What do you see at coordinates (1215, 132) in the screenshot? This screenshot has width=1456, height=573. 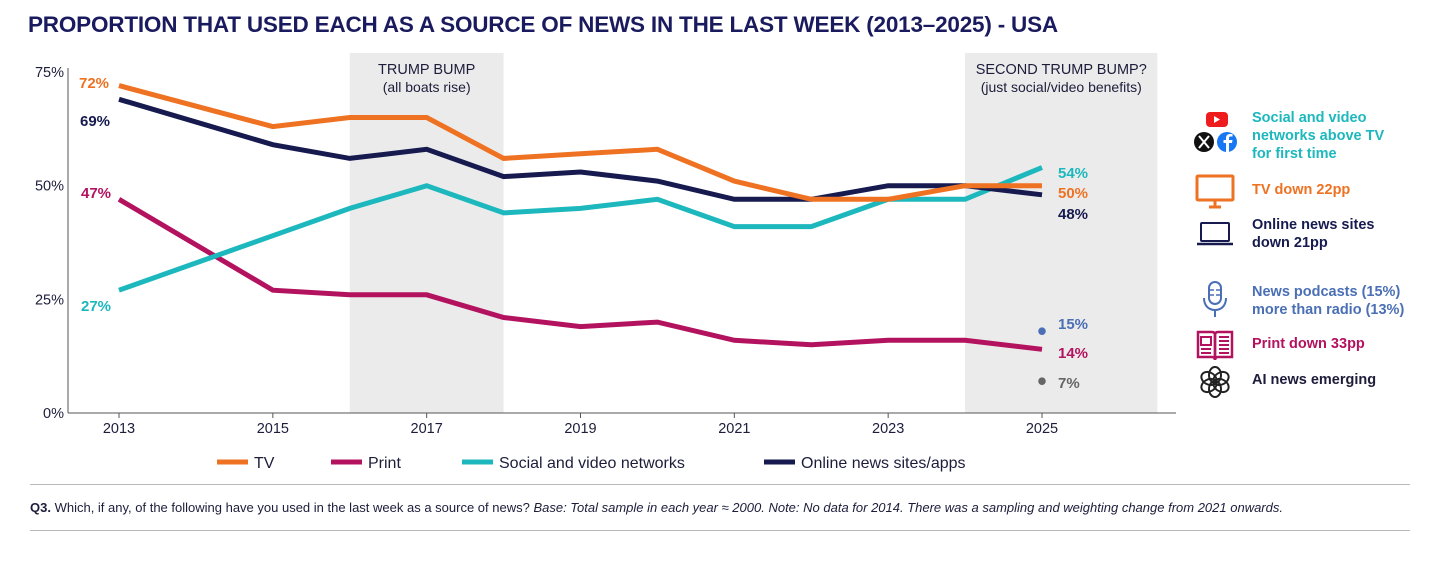 I see `social-logos-icon` at bounding box center [1215, 132].